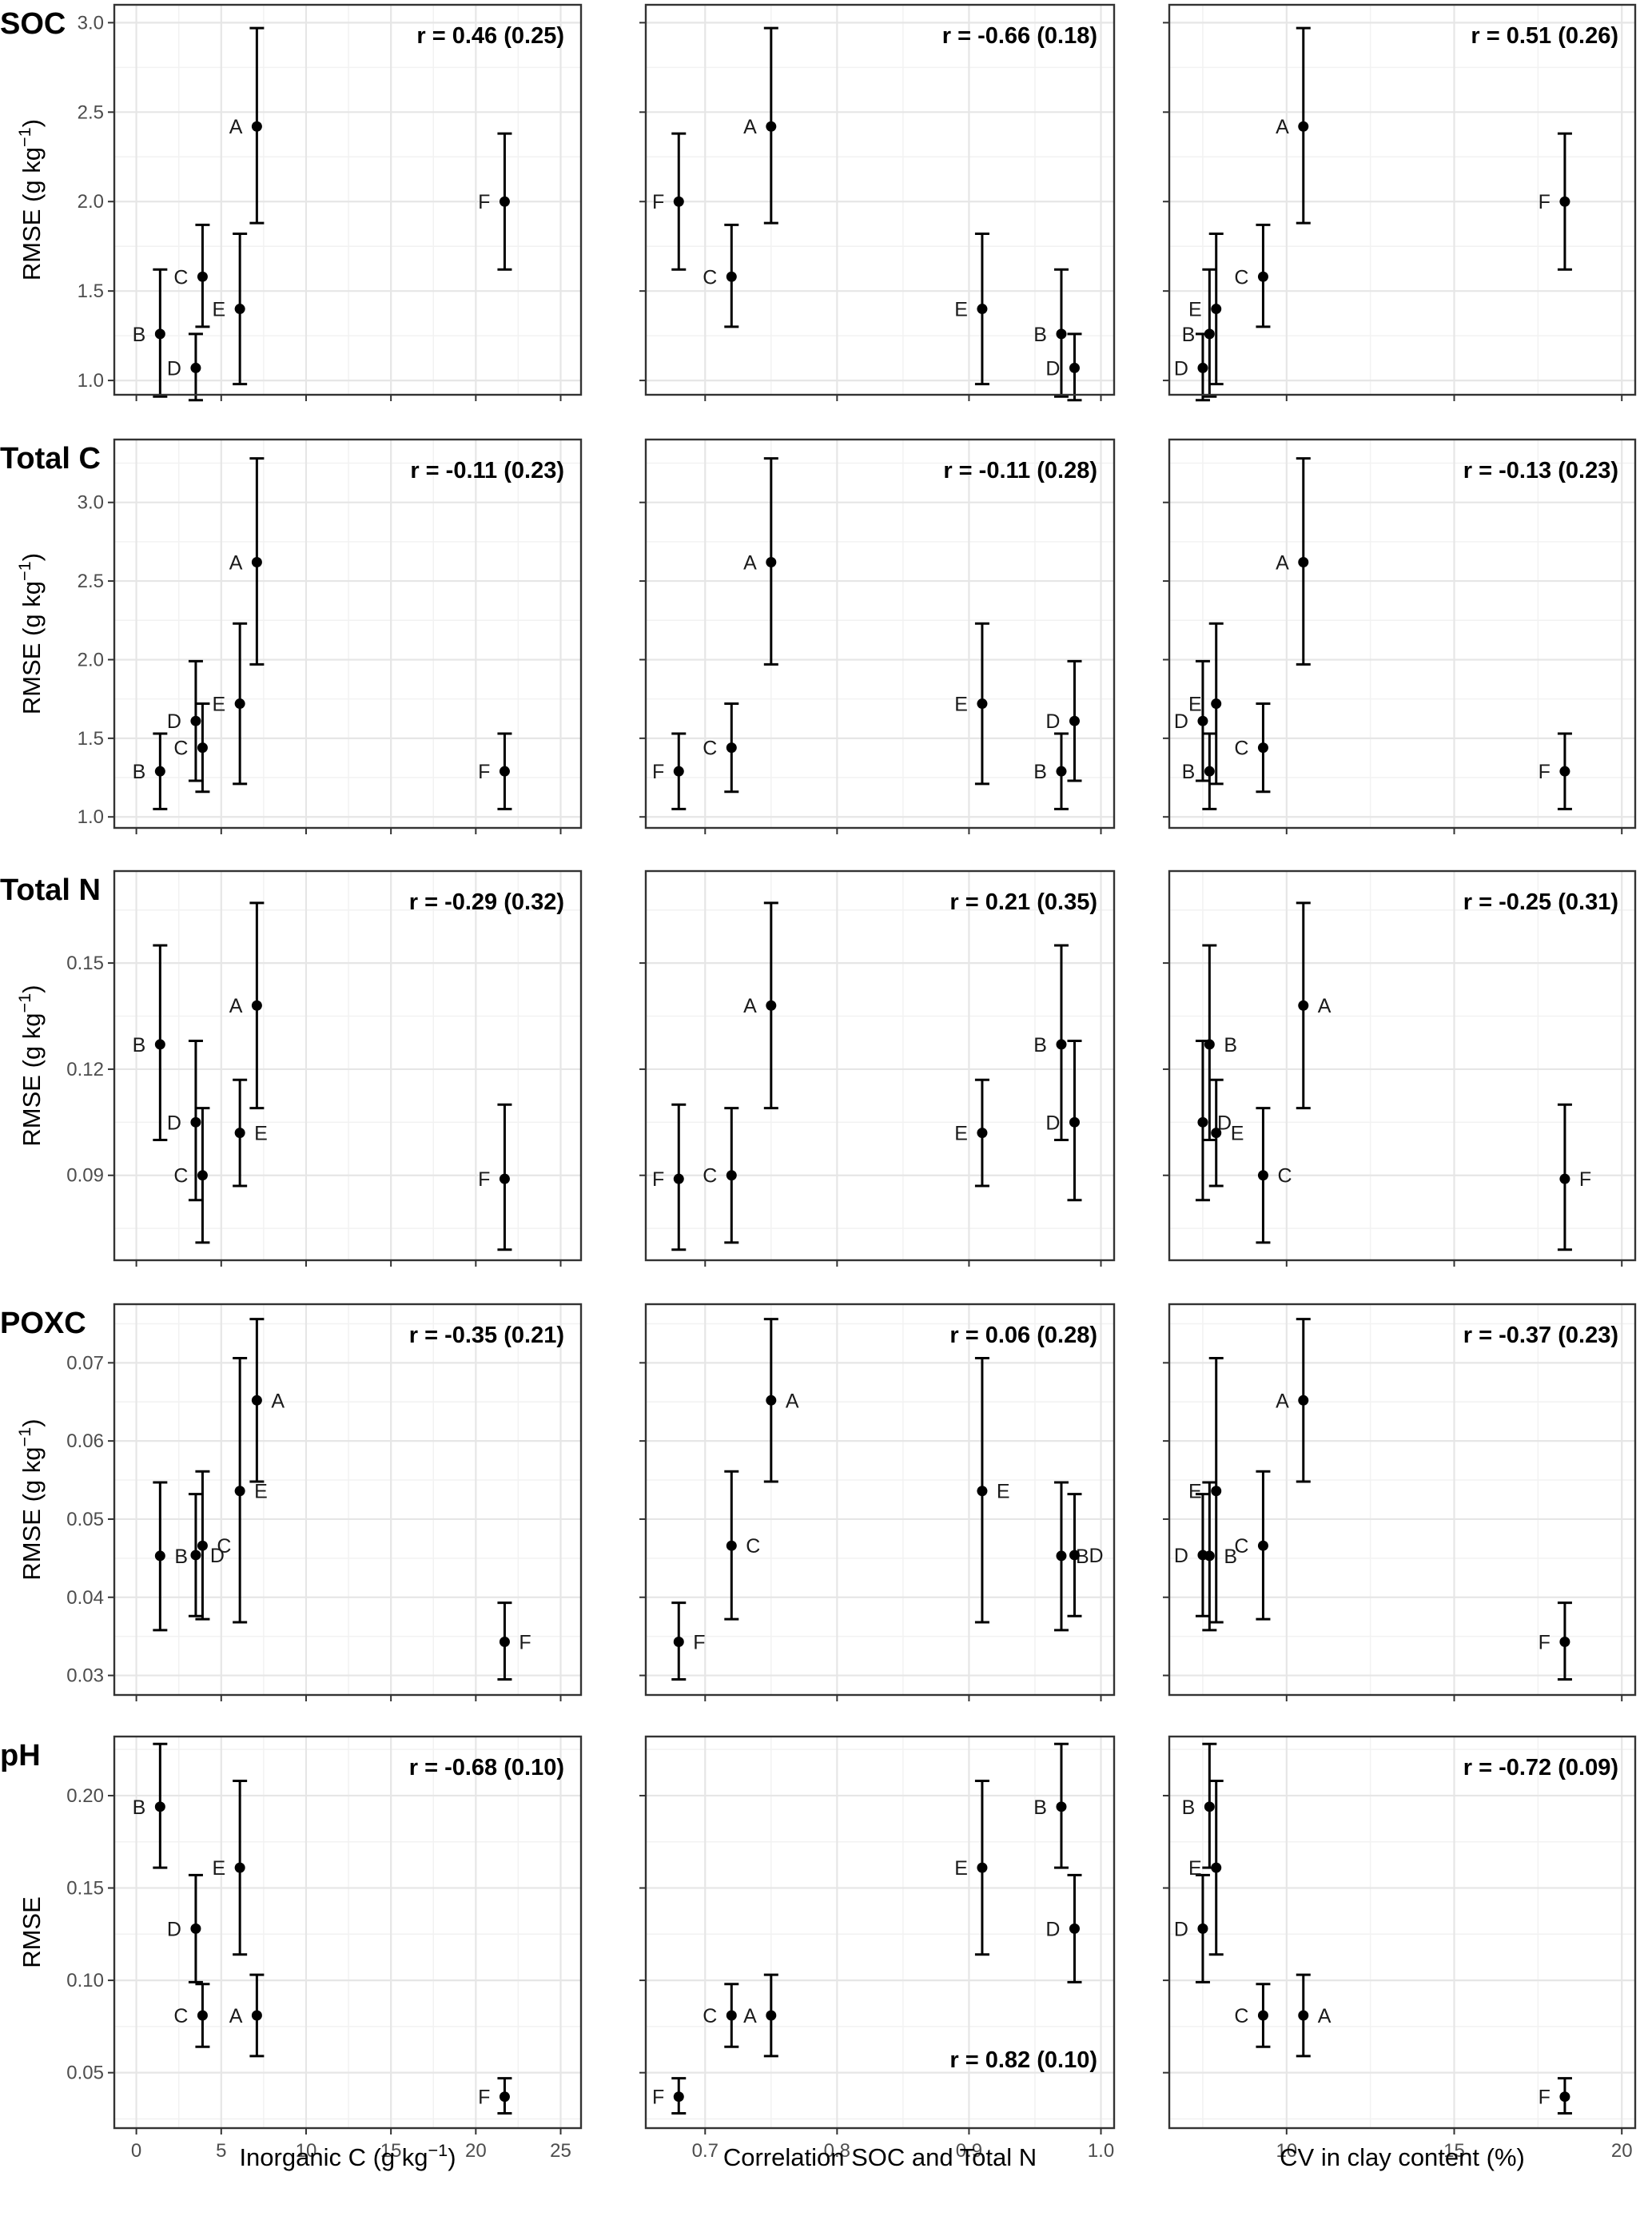 This screenshot has height=2224, width=1652. Describe the element at coordinates (560, 2151) in the screenshot. I see `x-tick-label: 25` at that location.